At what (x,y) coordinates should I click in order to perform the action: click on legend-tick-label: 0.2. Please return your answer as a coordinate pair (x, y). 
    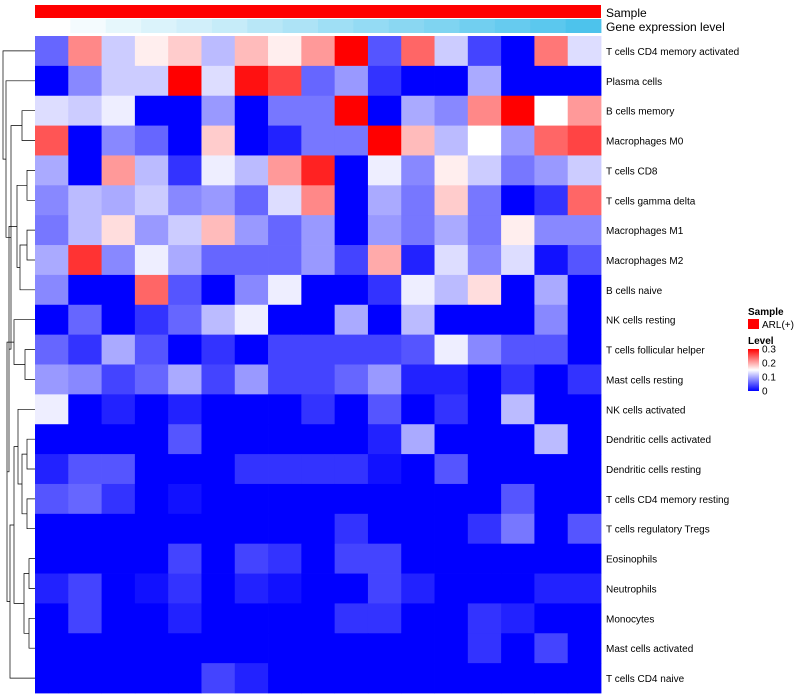
    Looking at the image, I should click on (769, 364).